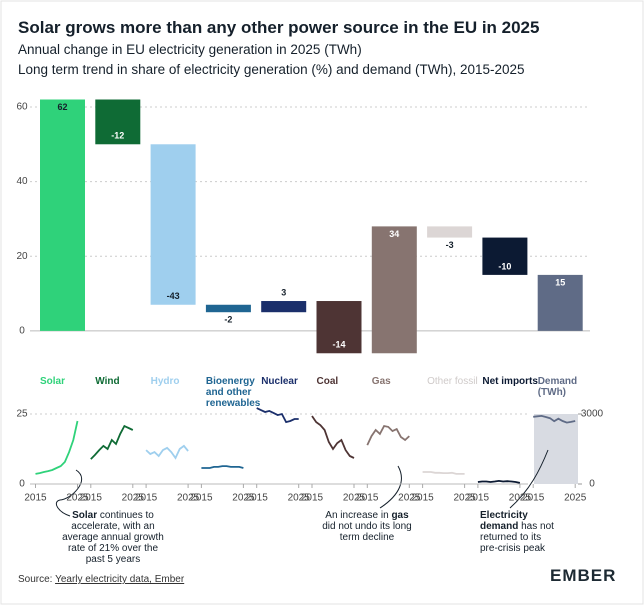  What do you see at coordinates (338, 345) in the screenshot?
I see `value-label: -14` at bounding box center [338, 345].